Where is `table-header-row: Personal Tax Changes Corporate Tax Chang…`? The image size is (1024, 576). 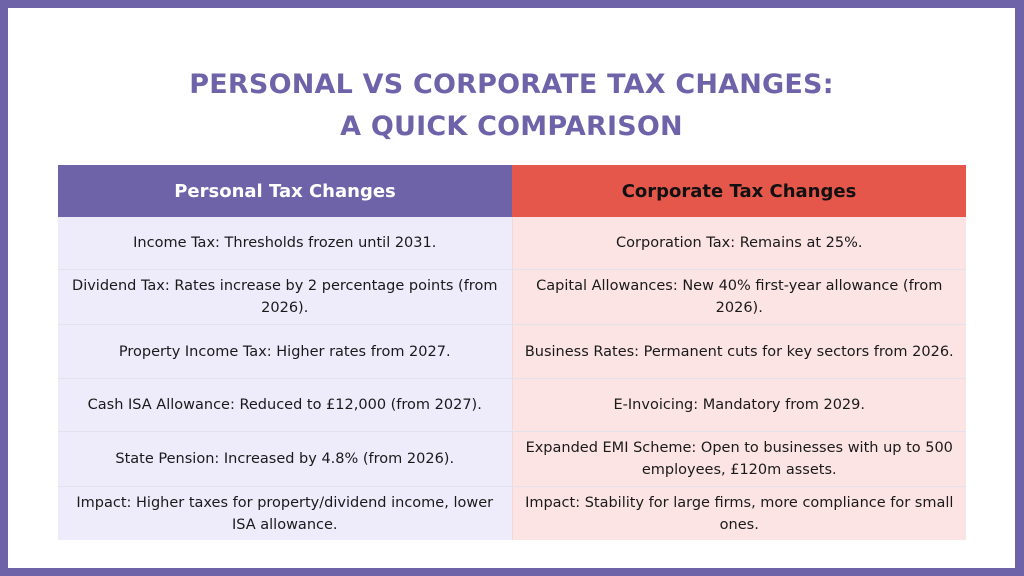 table-header-row: Personal Tax Changes Corporate Tax Chang… is located at coordinates (512, 191).